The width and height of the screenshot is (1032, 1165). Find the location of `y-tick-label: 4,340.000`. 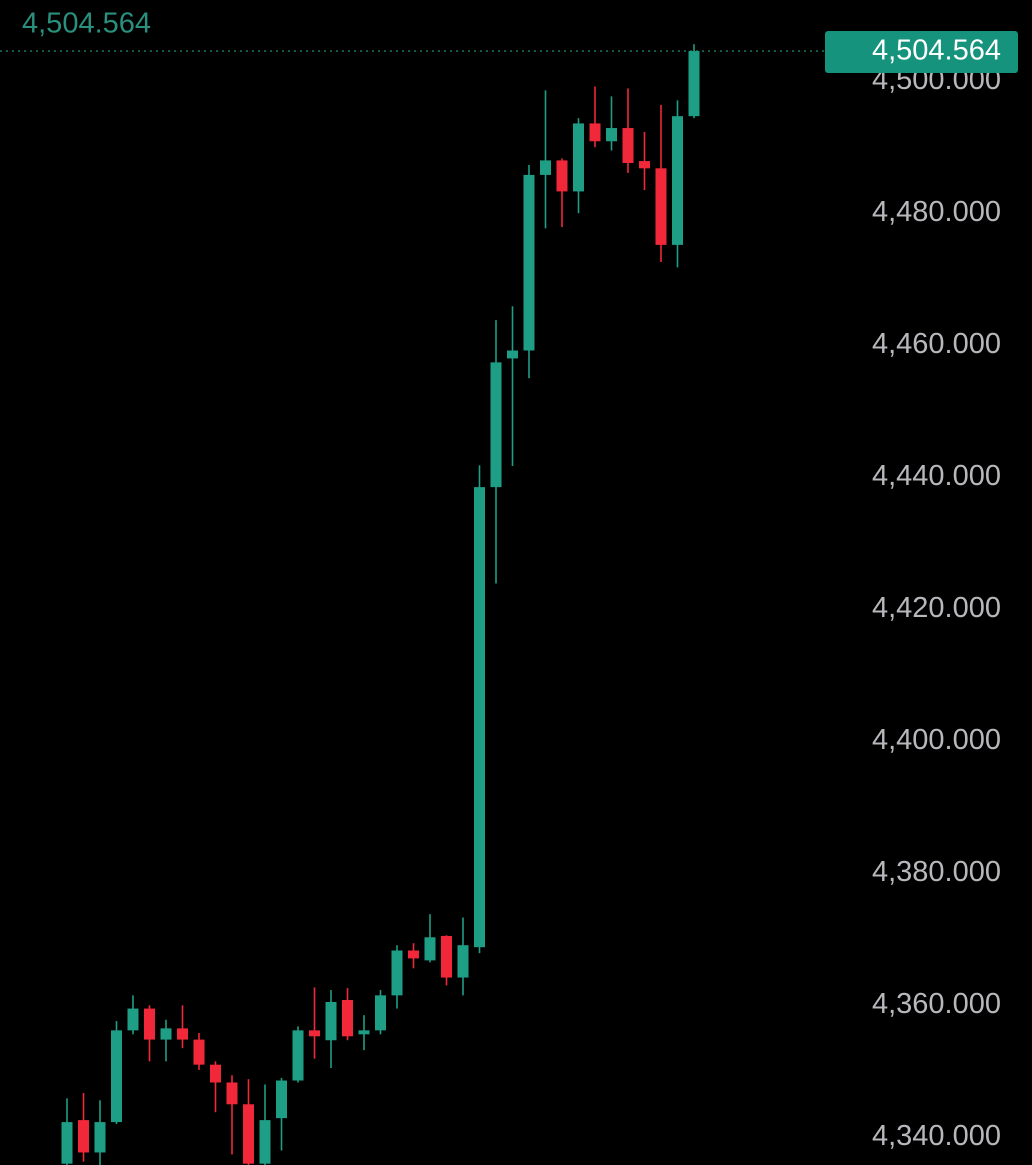

y-tick-label: 4,340.000 is located at coordinates (936, 1136).